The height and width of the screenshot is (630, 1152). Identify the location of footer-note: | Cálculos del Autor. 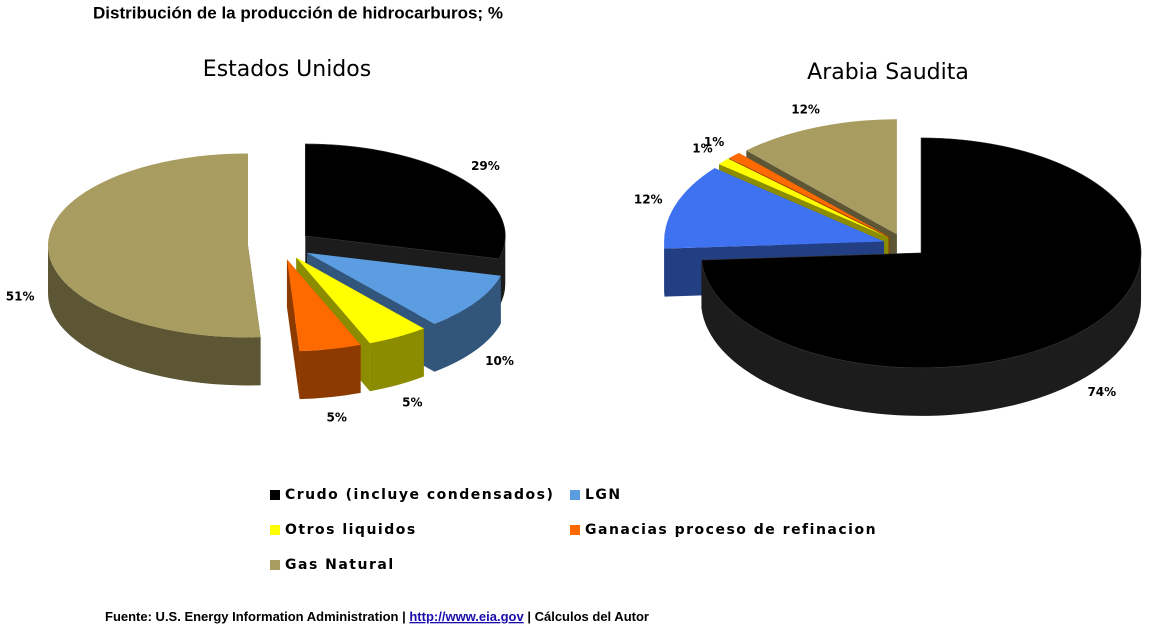
(588, 616).